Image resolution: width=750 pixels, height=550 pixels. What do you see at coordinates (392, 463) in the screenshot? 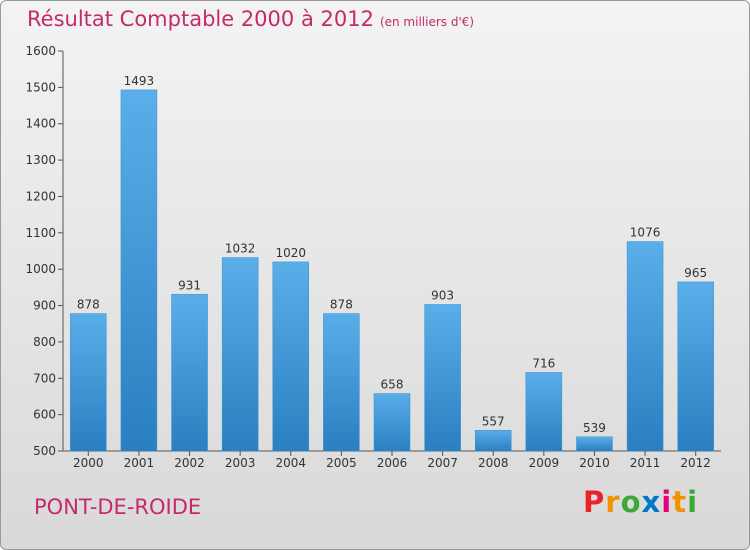
I see `x-tick-label: 2006` at bounding box center [392, 463].